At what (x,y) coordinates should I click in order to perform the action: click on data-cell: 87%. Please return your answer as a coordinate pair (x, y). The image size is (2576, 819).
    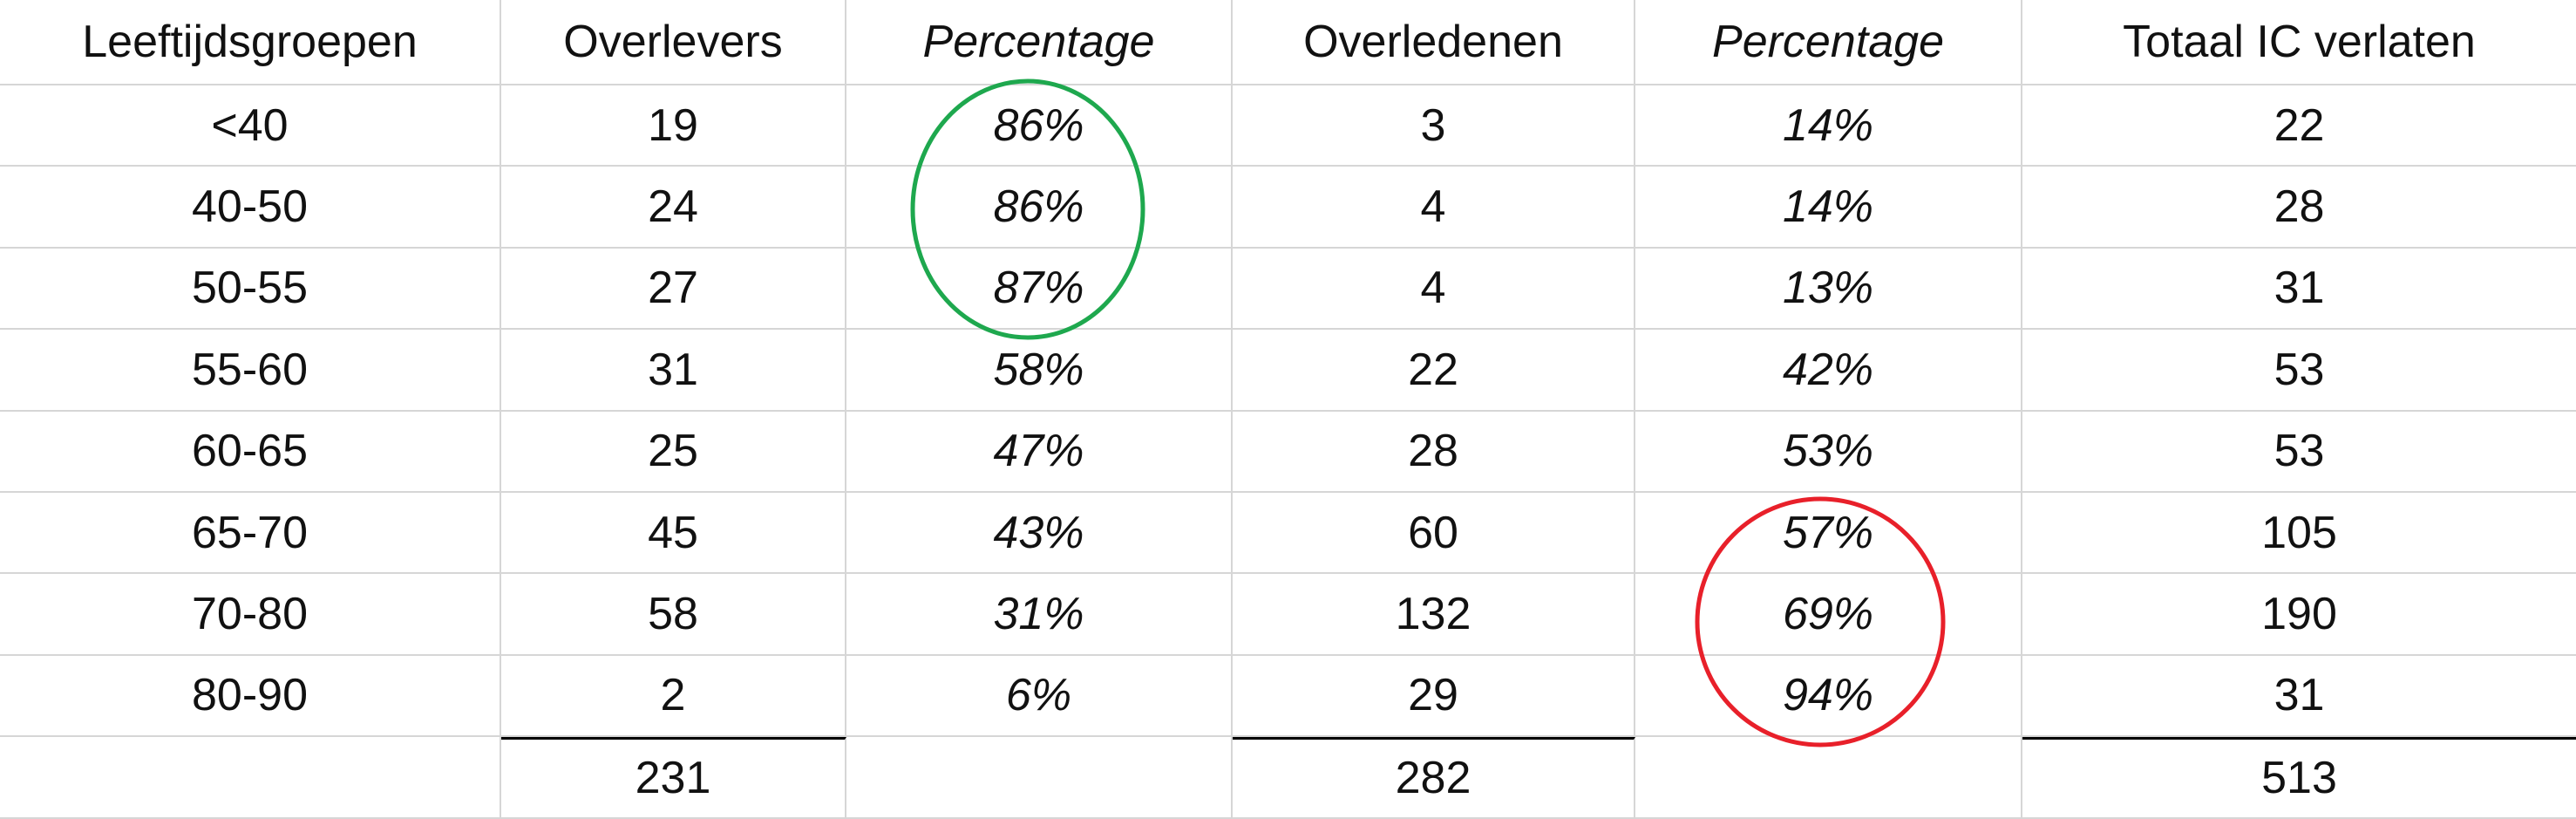
    Looking at the image, I should click on (1040, 289).